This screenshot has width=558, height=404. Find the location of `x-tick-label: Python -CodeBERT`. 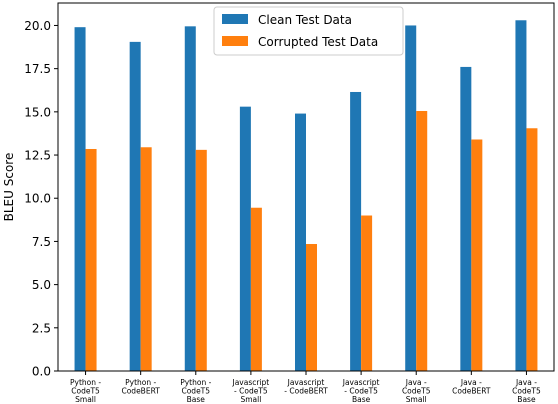

x-tick-label: Python -CodeBERT is located at coordinates (140, 387).